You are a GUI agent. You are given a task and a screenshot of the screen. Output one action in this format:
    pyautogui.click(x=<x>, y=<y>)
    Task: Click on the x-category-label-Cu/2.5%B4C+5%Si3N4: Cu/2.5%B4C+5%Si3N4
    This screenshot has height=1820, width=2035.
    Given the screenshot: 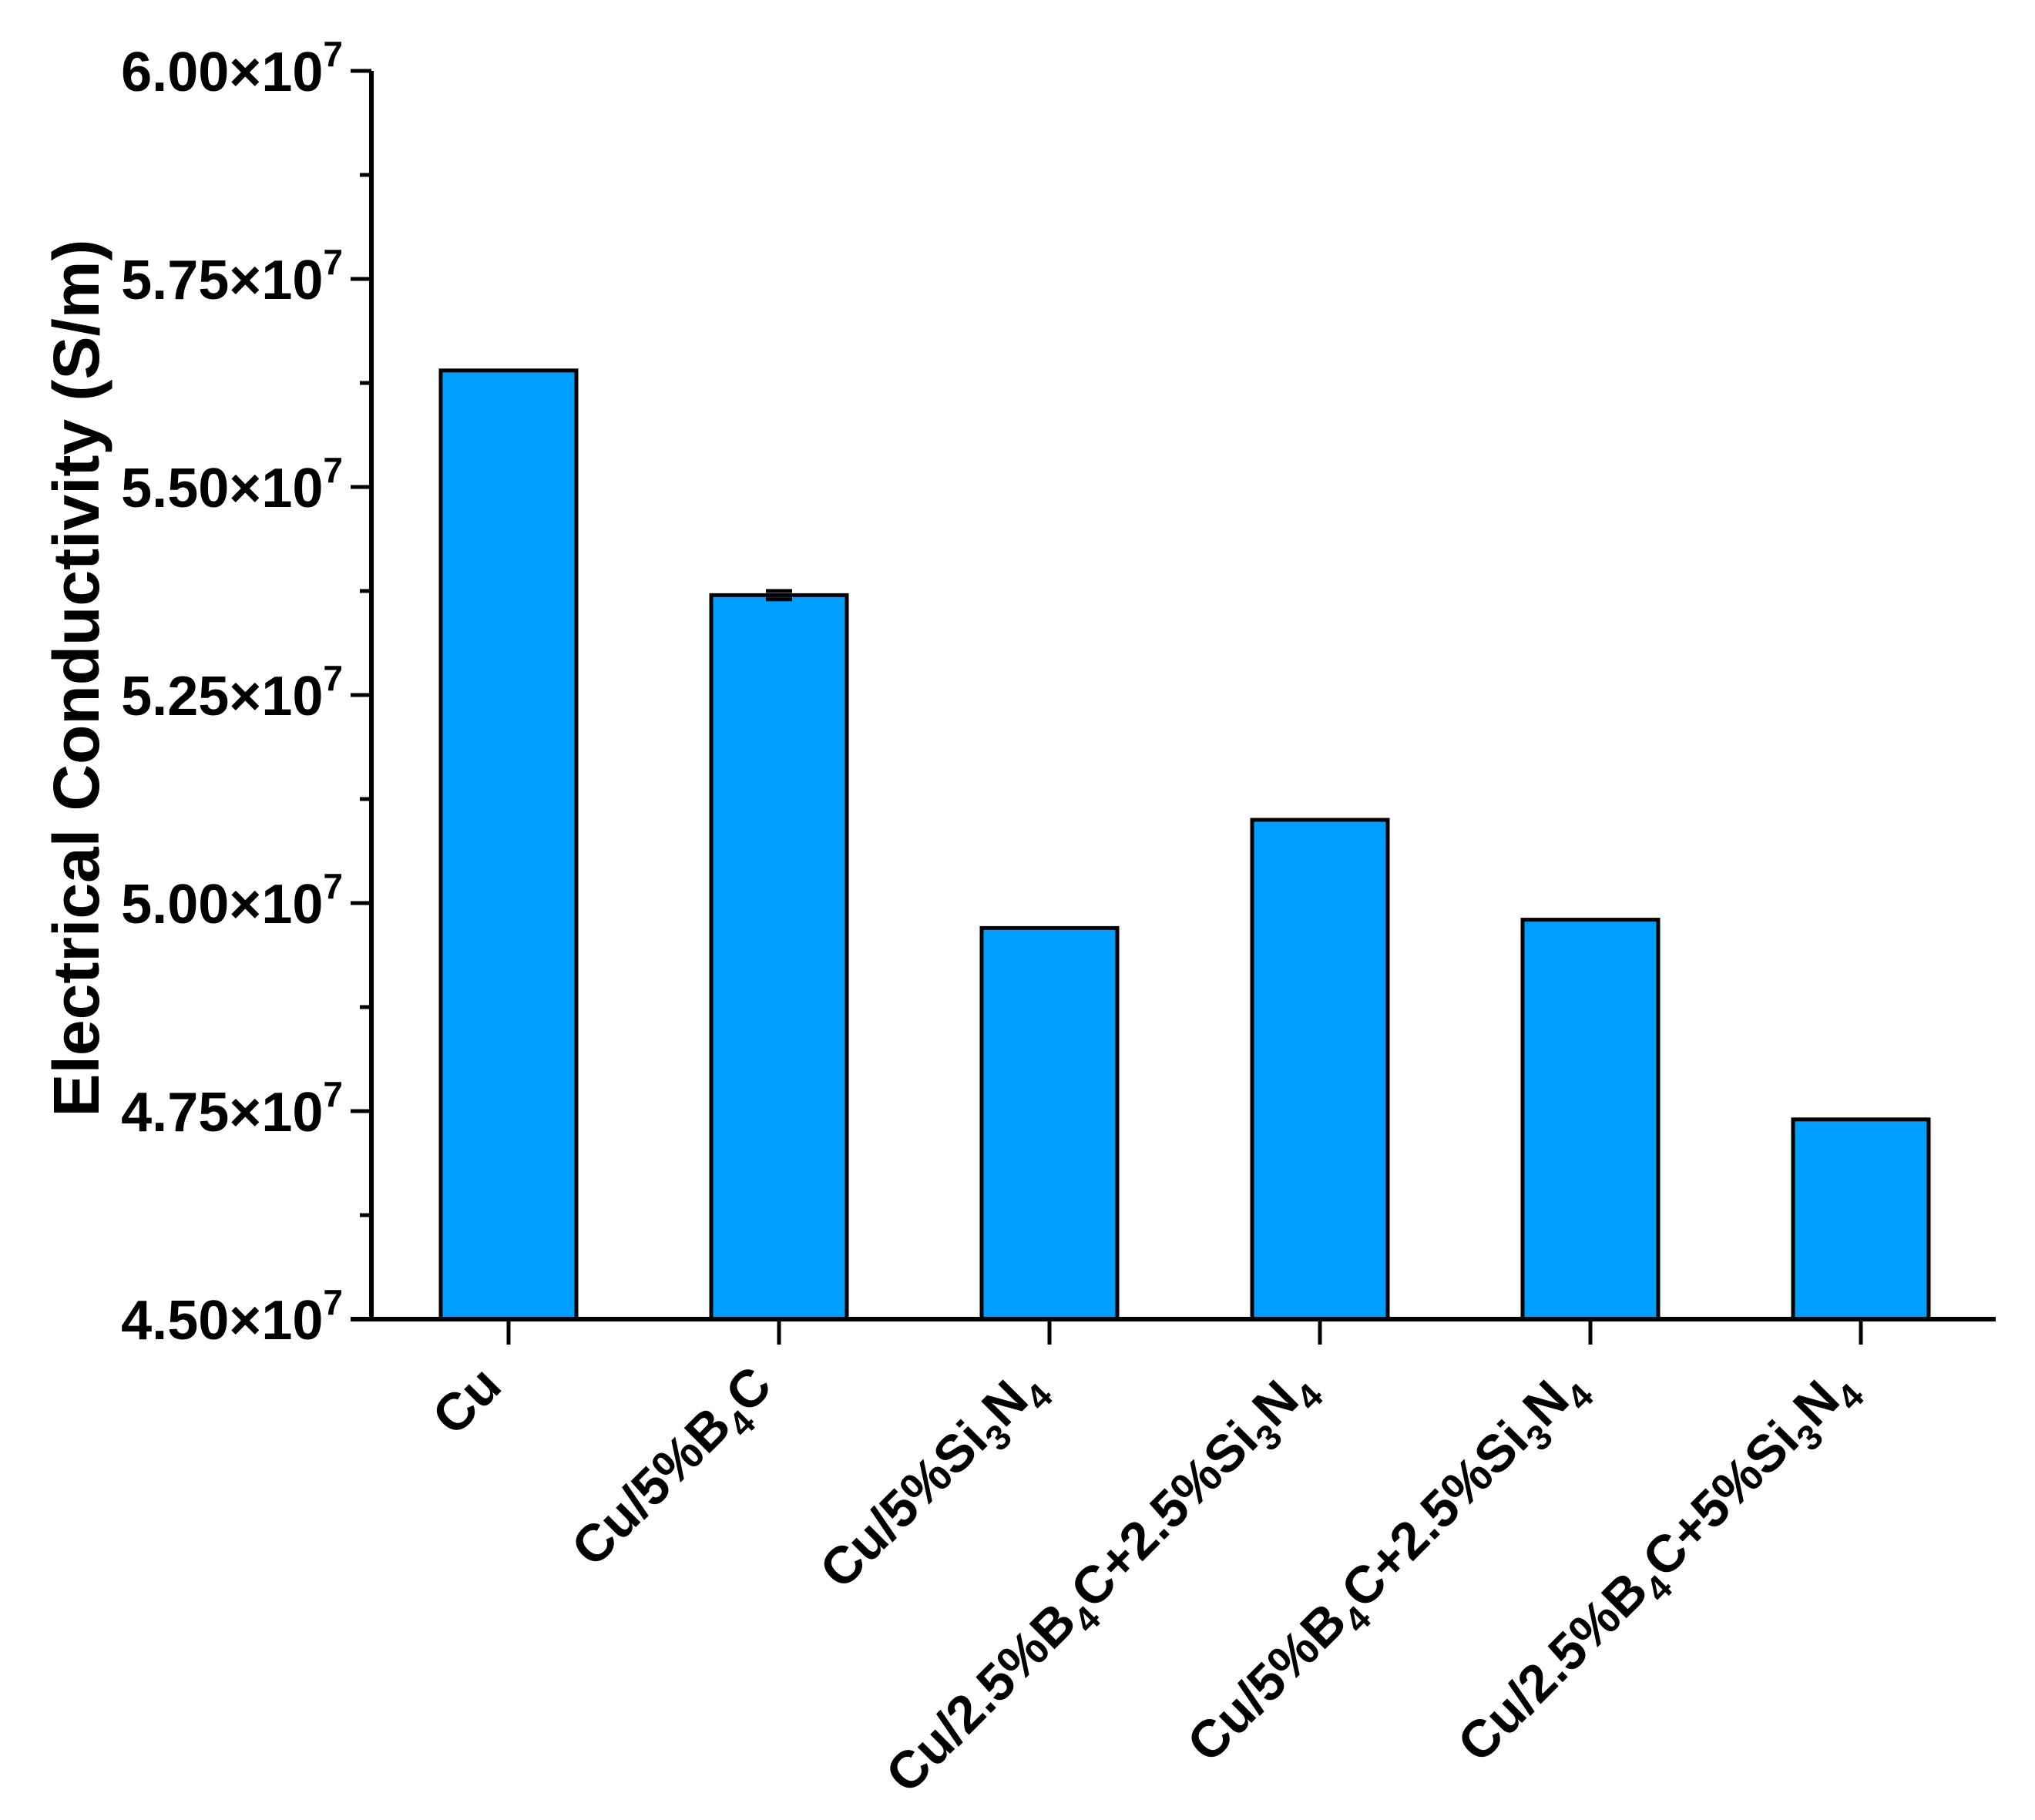 What is the action you would take?
    pyautogui.click(x=1659, y=1568)
    